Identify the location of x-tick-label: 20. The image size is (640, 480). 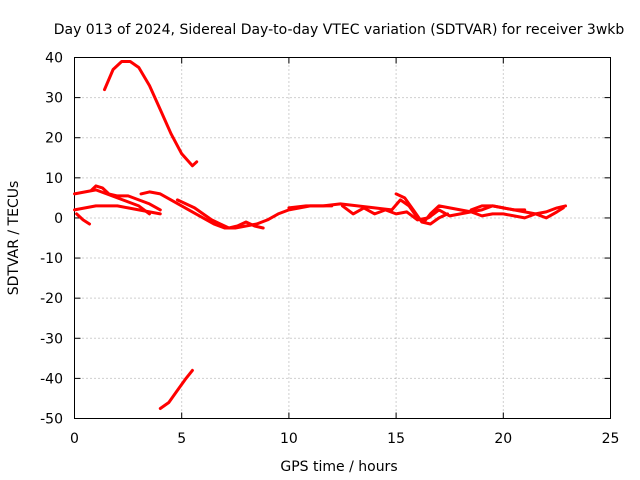
(503, 439).